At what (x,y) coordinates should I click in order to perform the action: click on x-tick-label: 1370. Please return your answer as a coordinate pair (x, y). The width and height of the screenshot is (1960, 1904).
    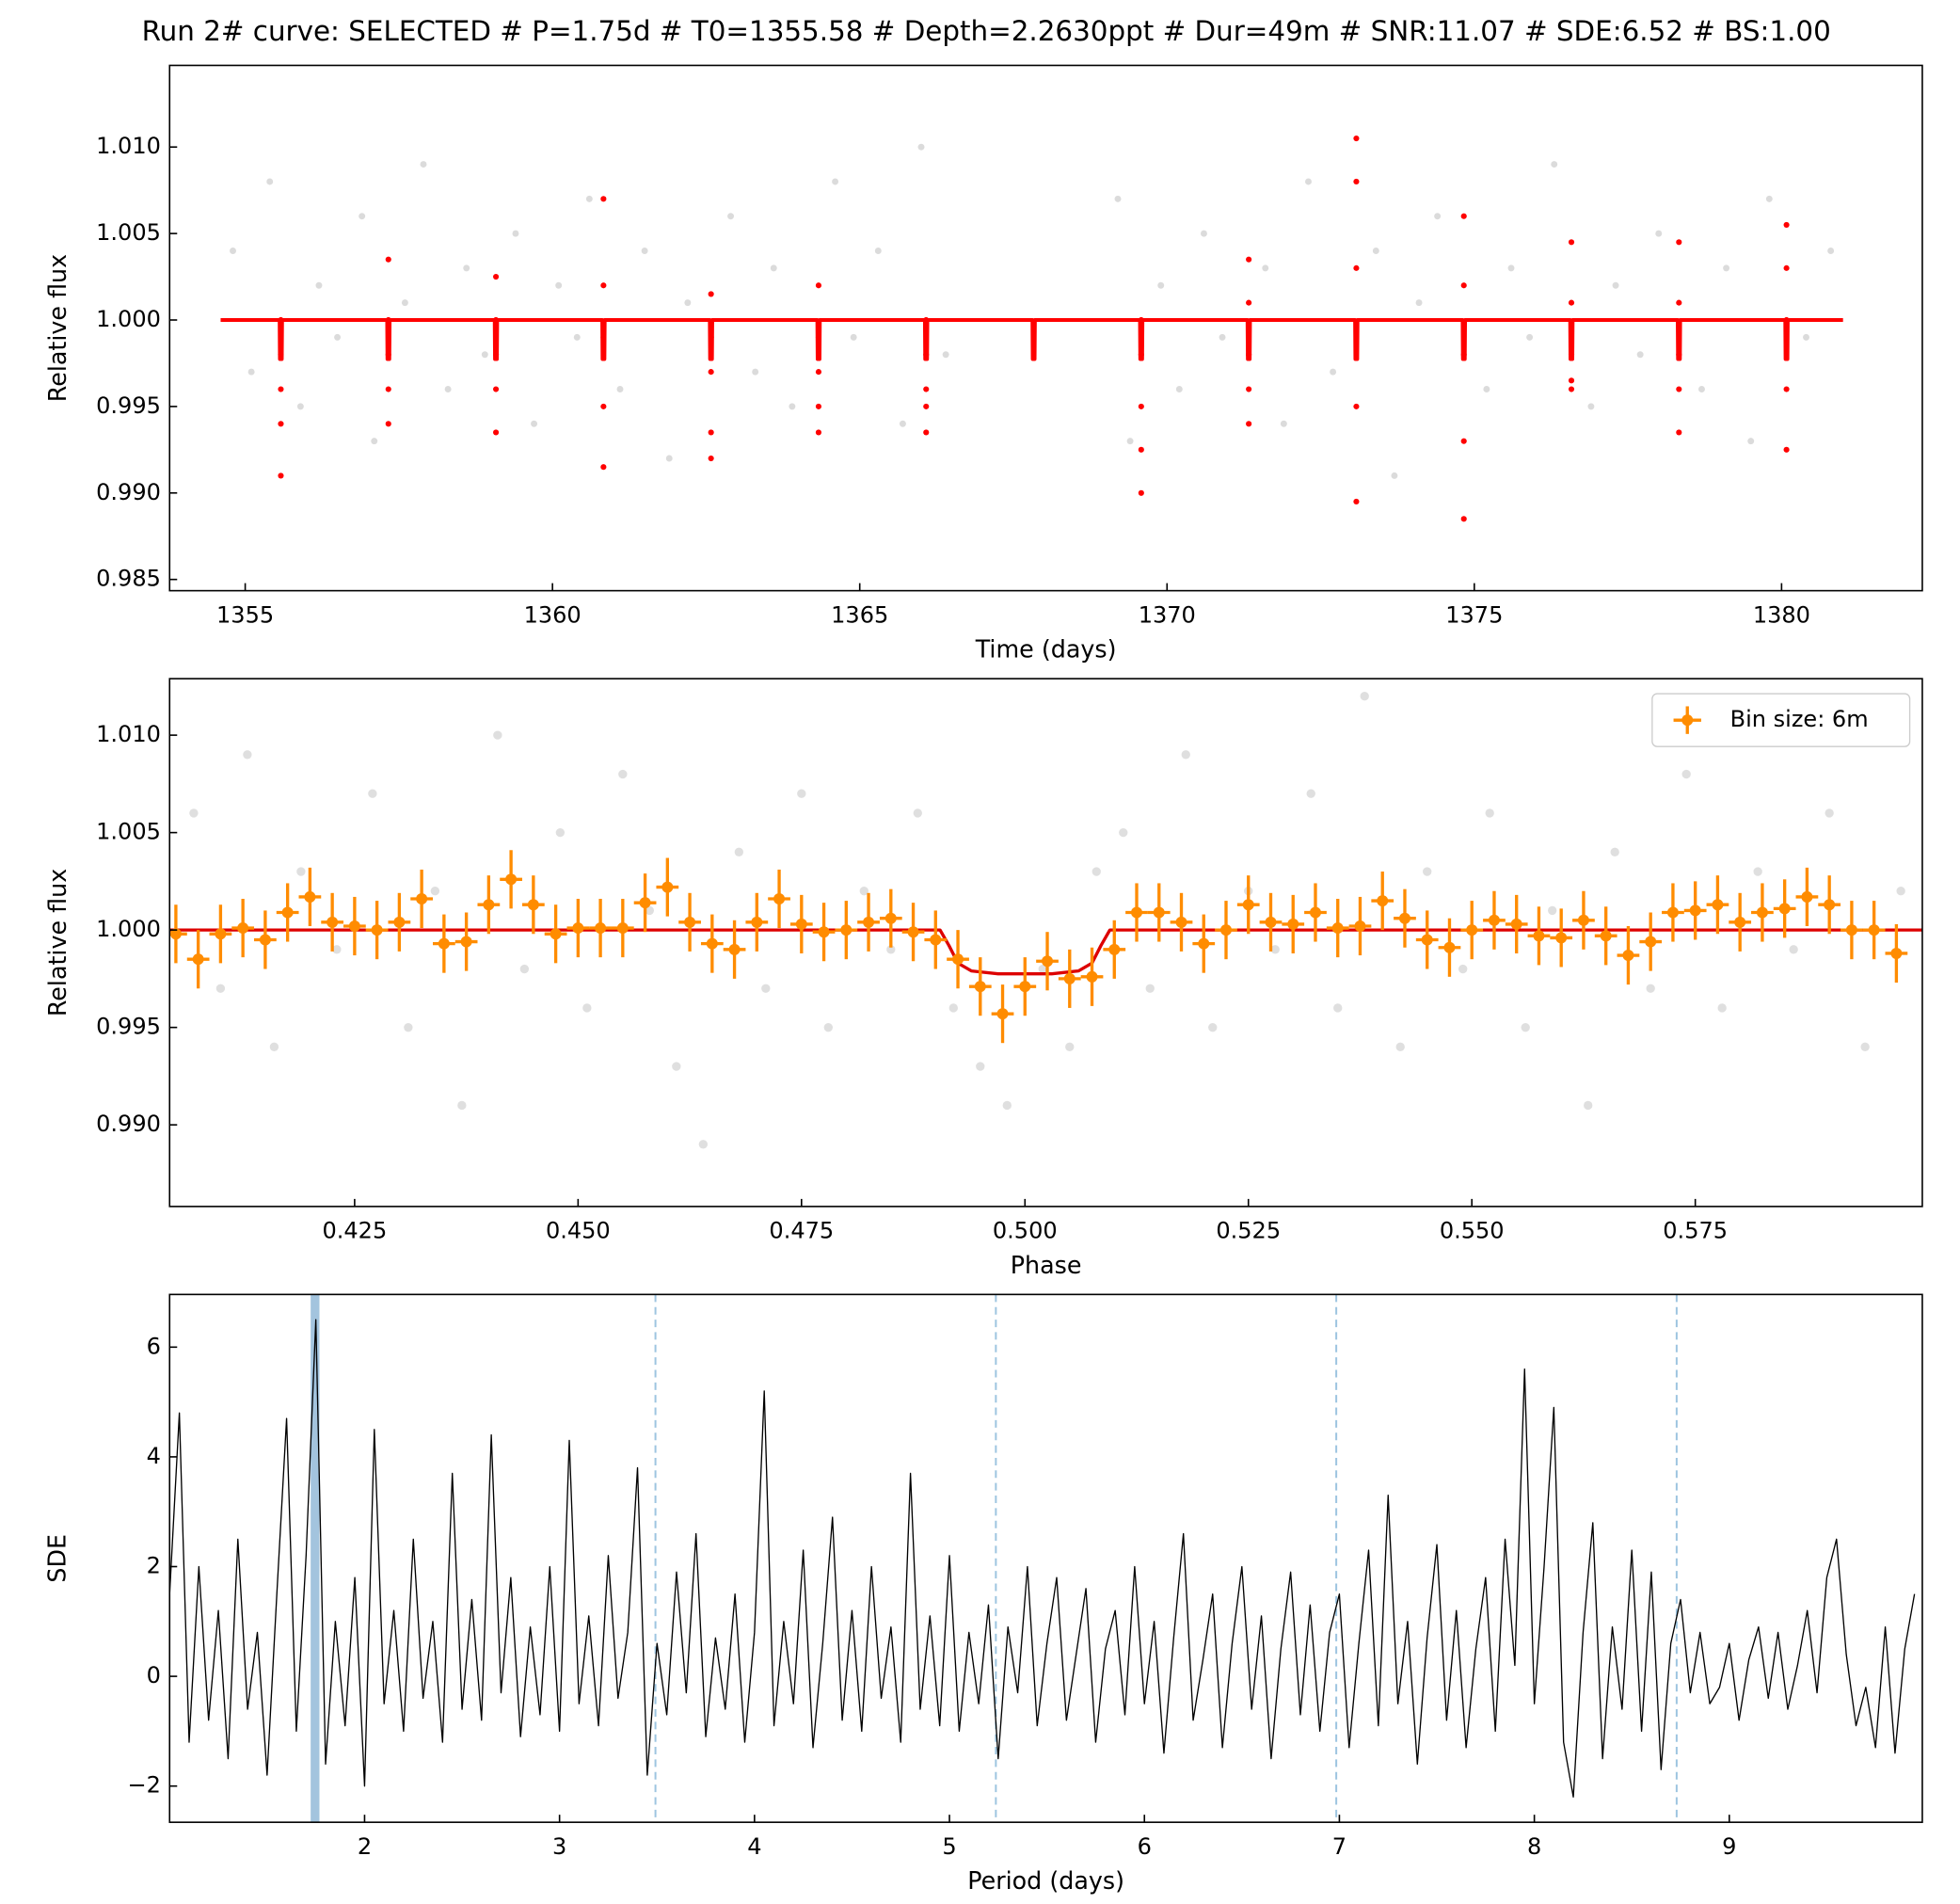
    Looking at the image, I should click on (1167, 614).